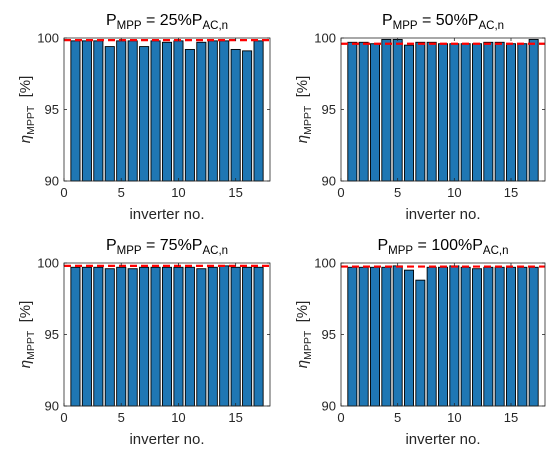 The width and height of the screenshot is (550, 457). Describe the element at coordinates (172, 20) in the screenshot. I see `title-middle: = 25%P` at that location.